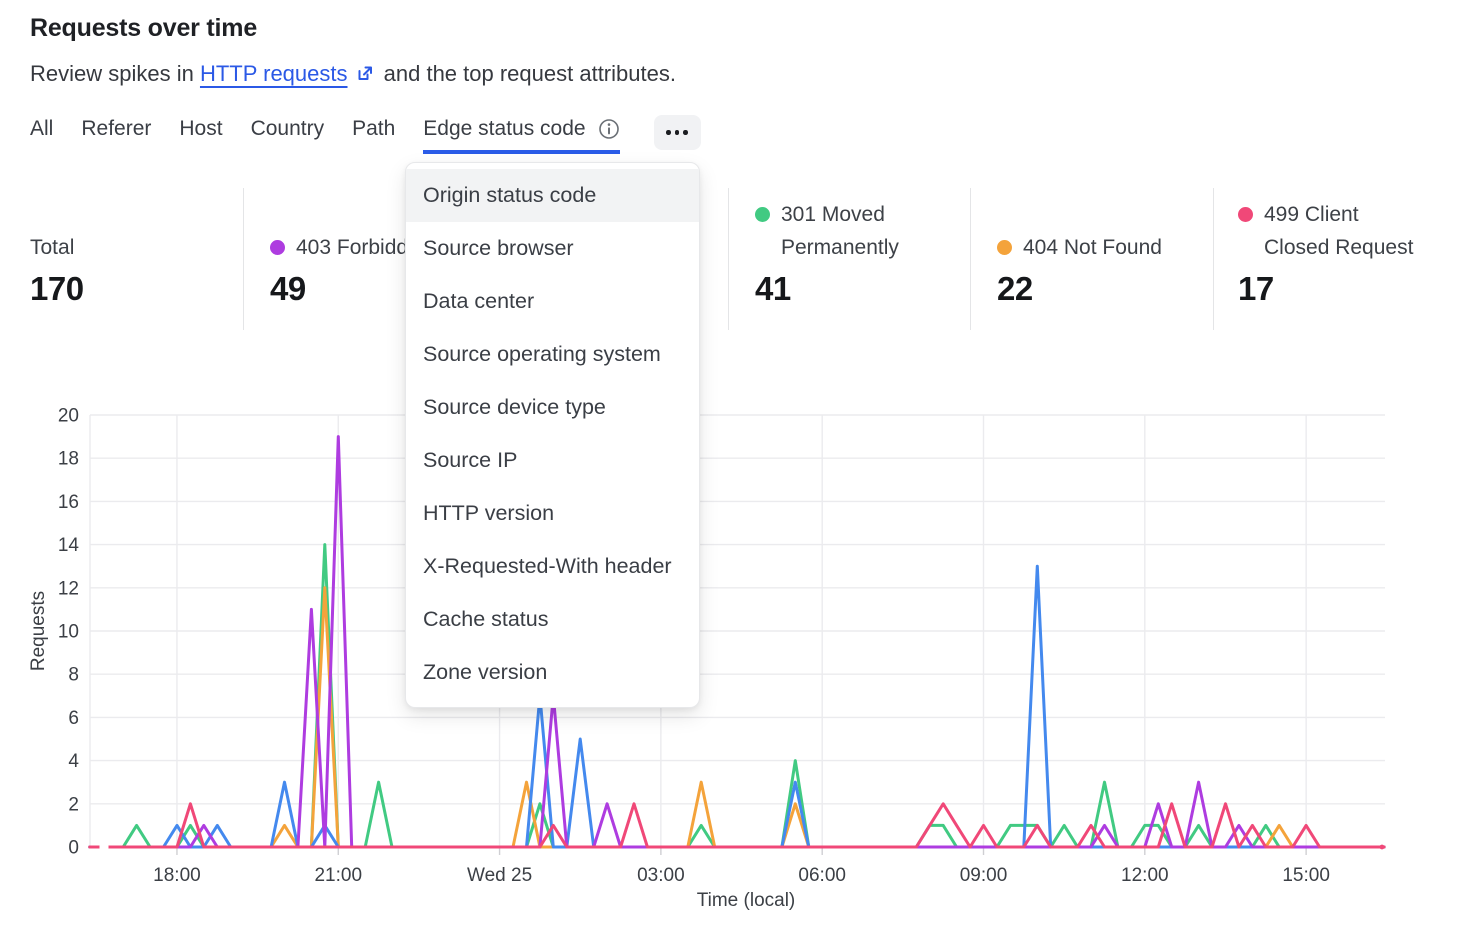 This screenshot has height=940, width=1458. Describe the element at coordinates (504, 128) in the screenshot. I see `tab-edge-status-code-label: Edge status code` at that location.